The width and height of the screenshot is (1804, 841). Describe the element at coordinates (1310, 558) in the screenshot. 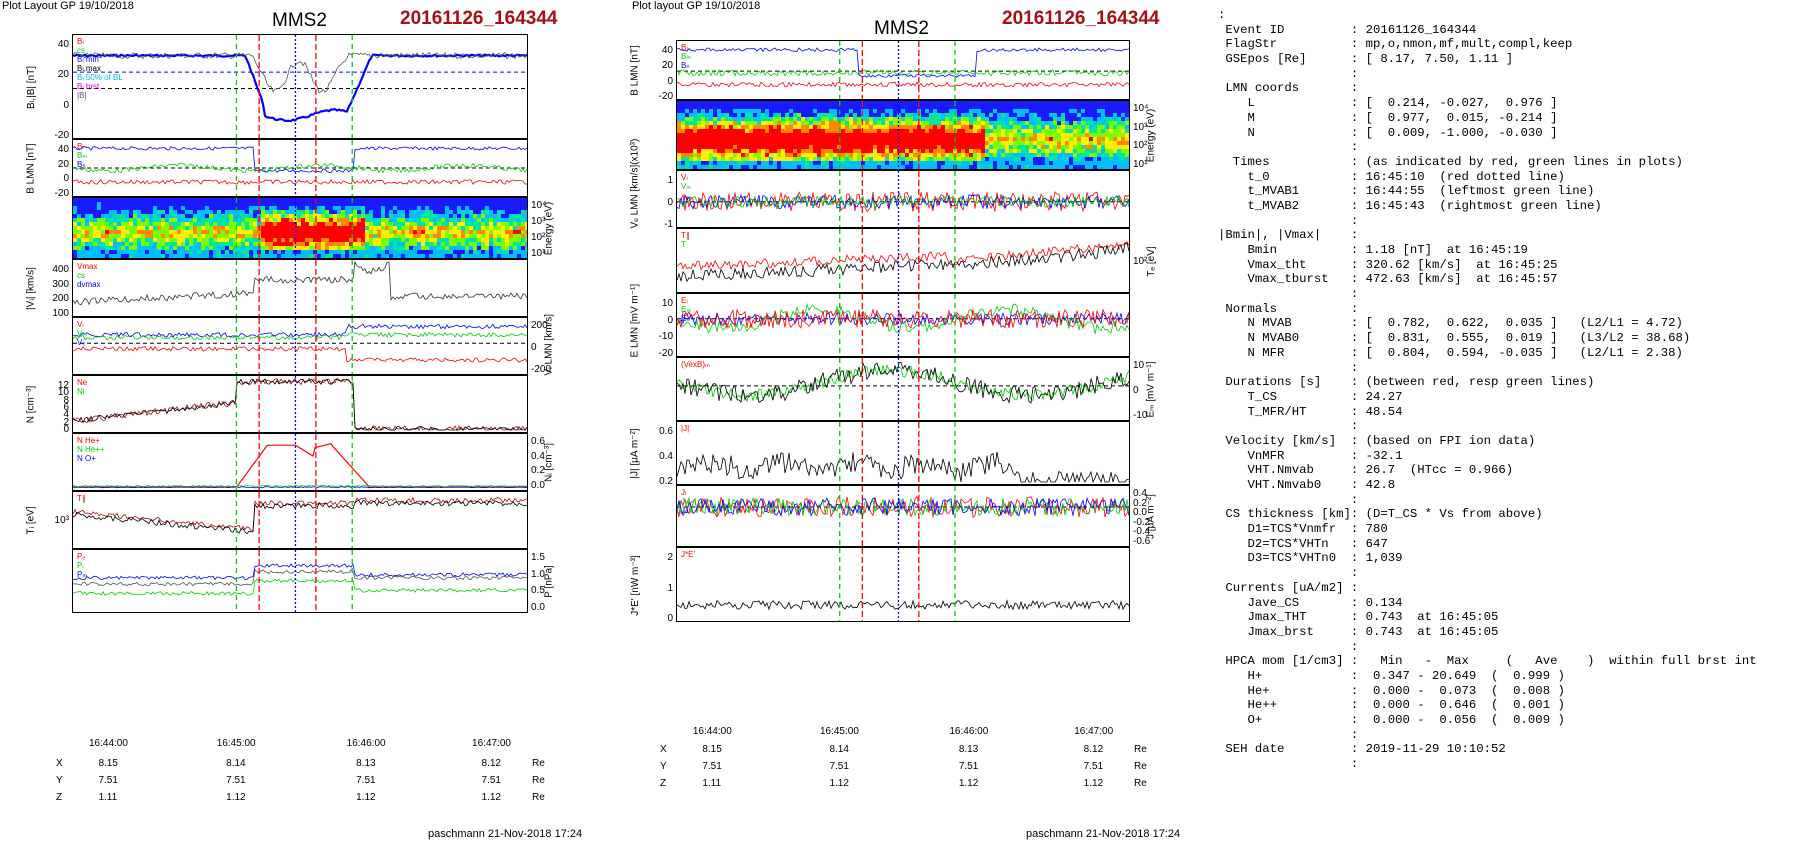

I see `summary-line: D3=TCS*VHTn0 : 1,039` at that location.